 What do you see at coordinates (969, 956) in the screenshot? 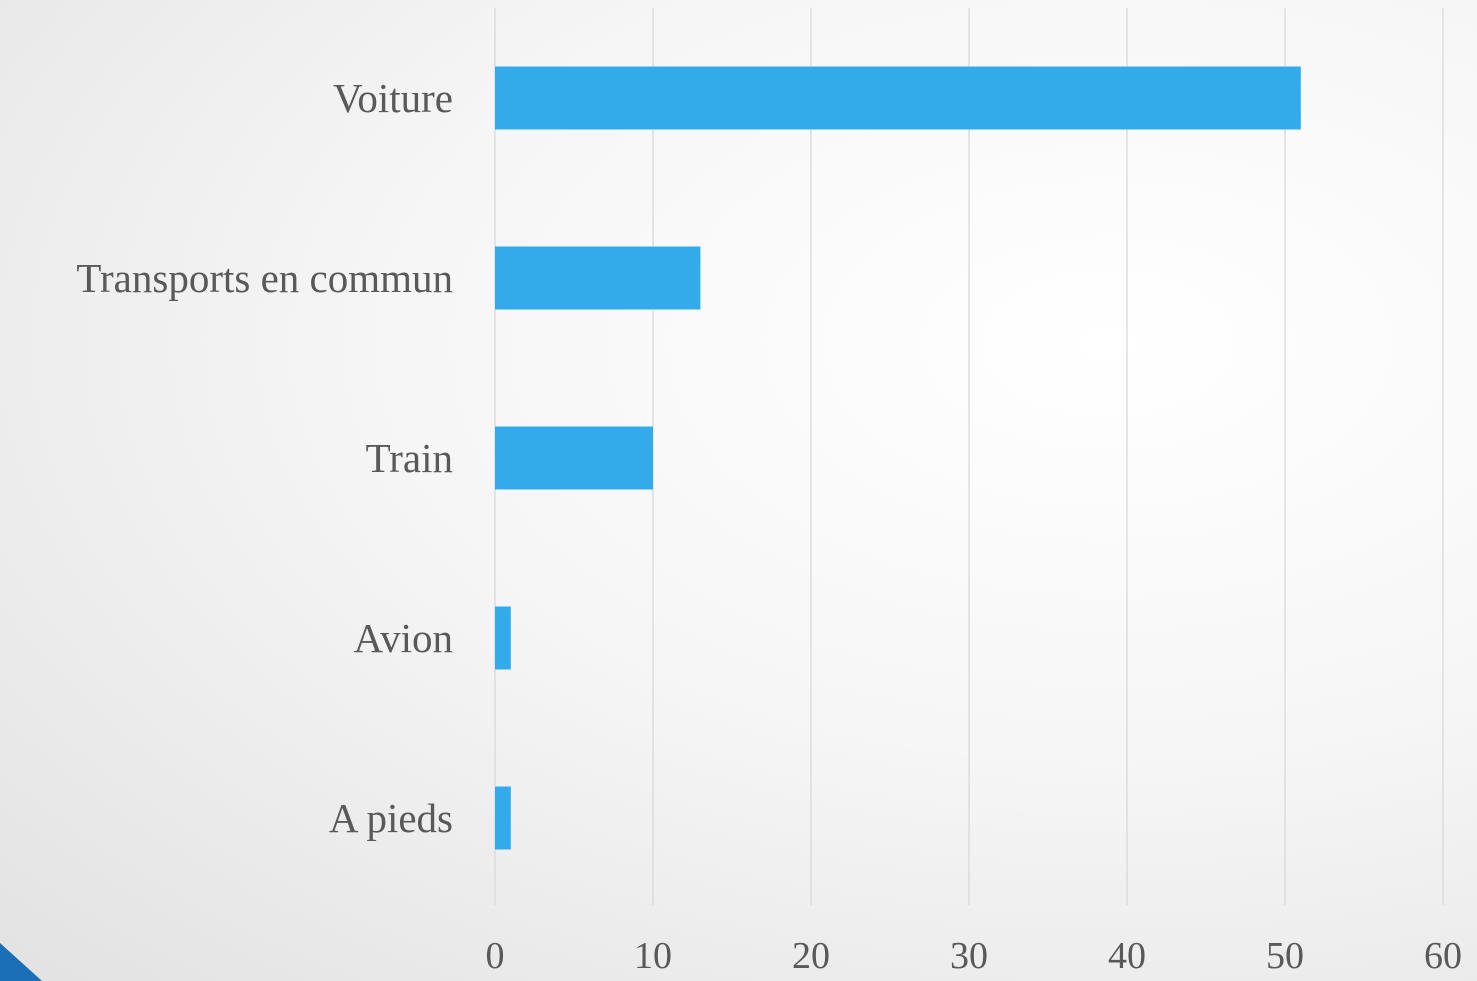
I see `x-tick-label: 30` at bounding box center [969, 956].